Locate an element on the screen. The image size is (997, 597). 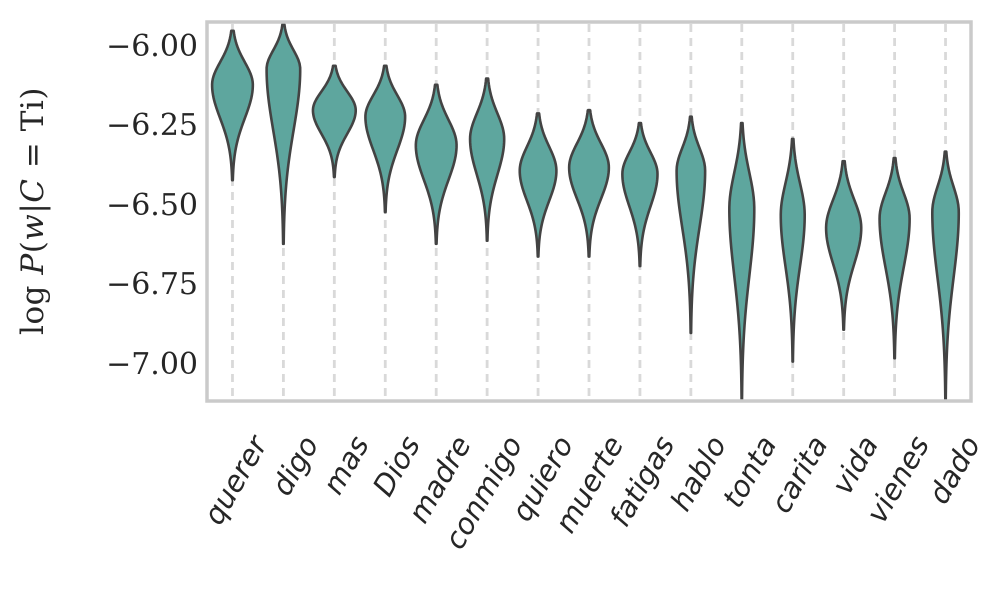
violin-vida is located at coordinates (843, 245).